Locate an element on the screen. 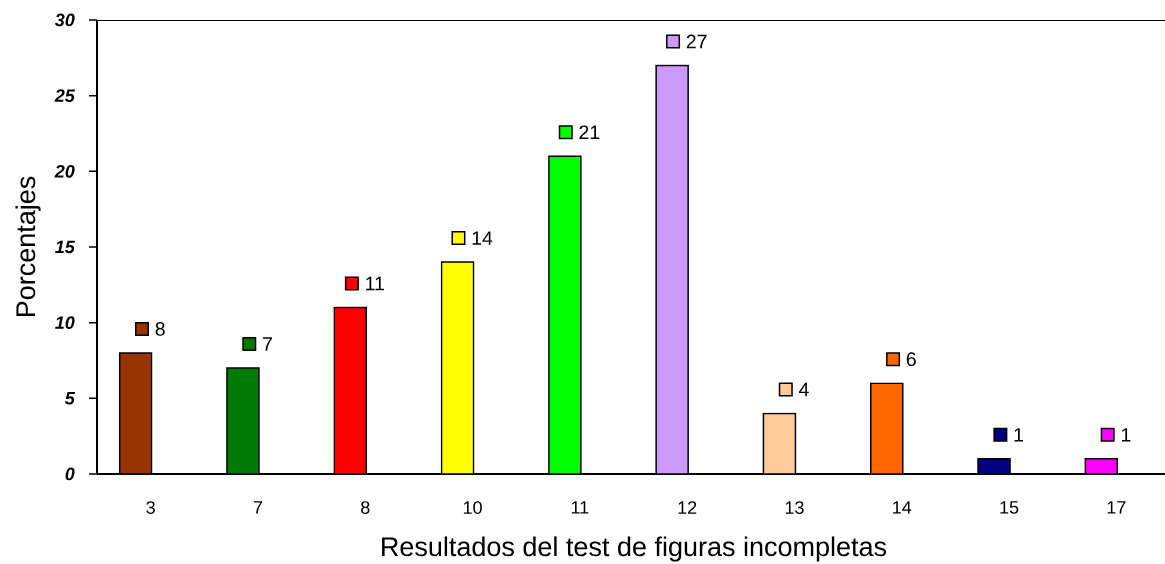 The image size is (1165, 564). y-tick-label: 10 is located at coordinates (65, 323).